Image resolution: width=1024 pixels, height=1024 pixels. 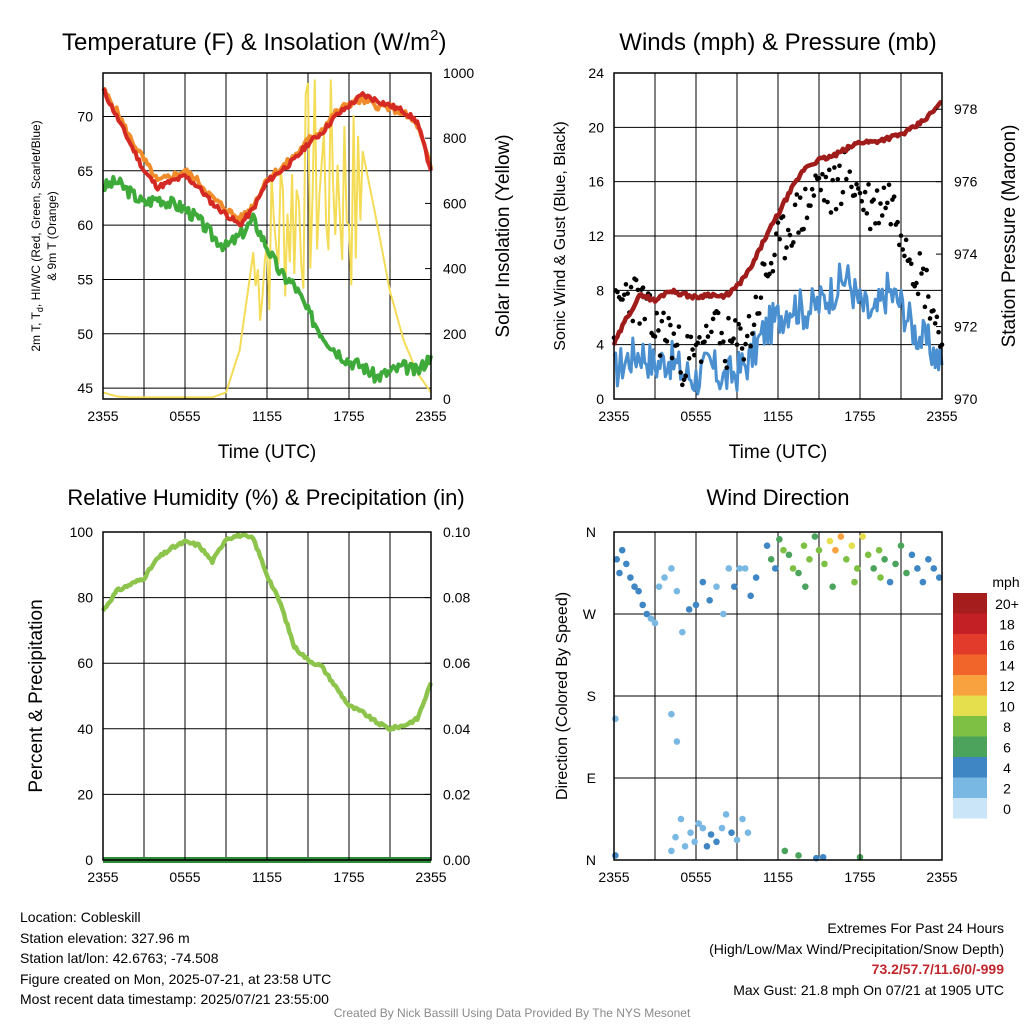 I want to click on insolation-ylabel: Solar Insolation (Yellow), so click(x=503, y=235).